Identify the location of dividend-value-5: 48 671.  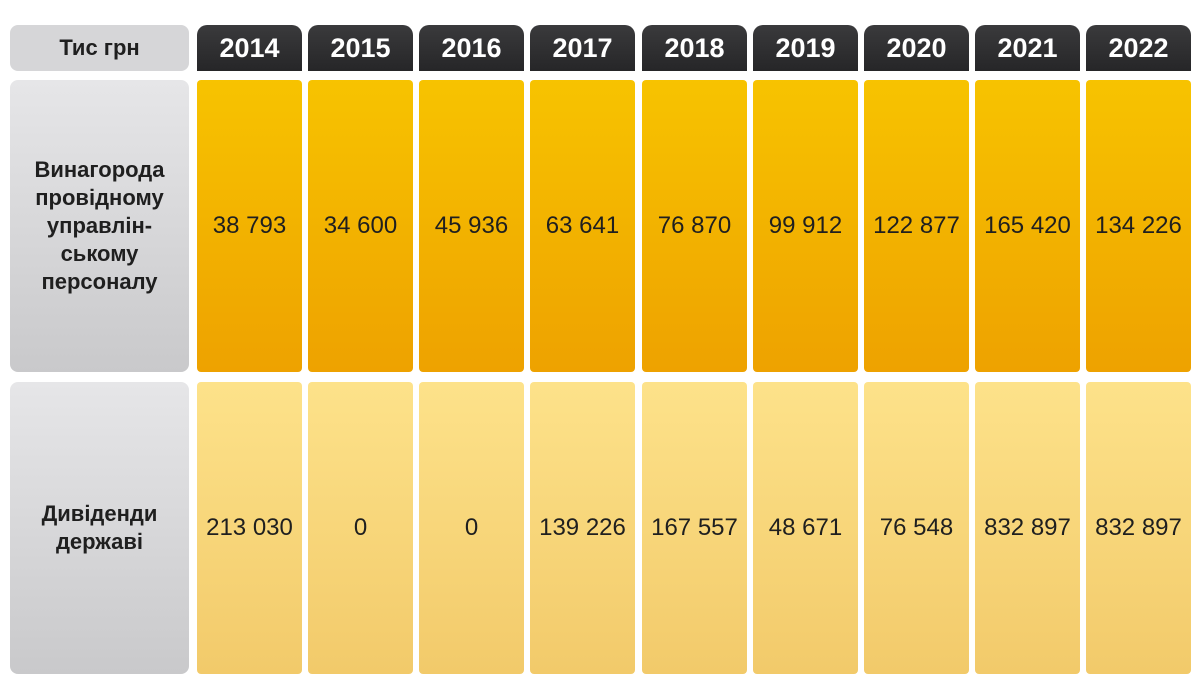
(805, 528).